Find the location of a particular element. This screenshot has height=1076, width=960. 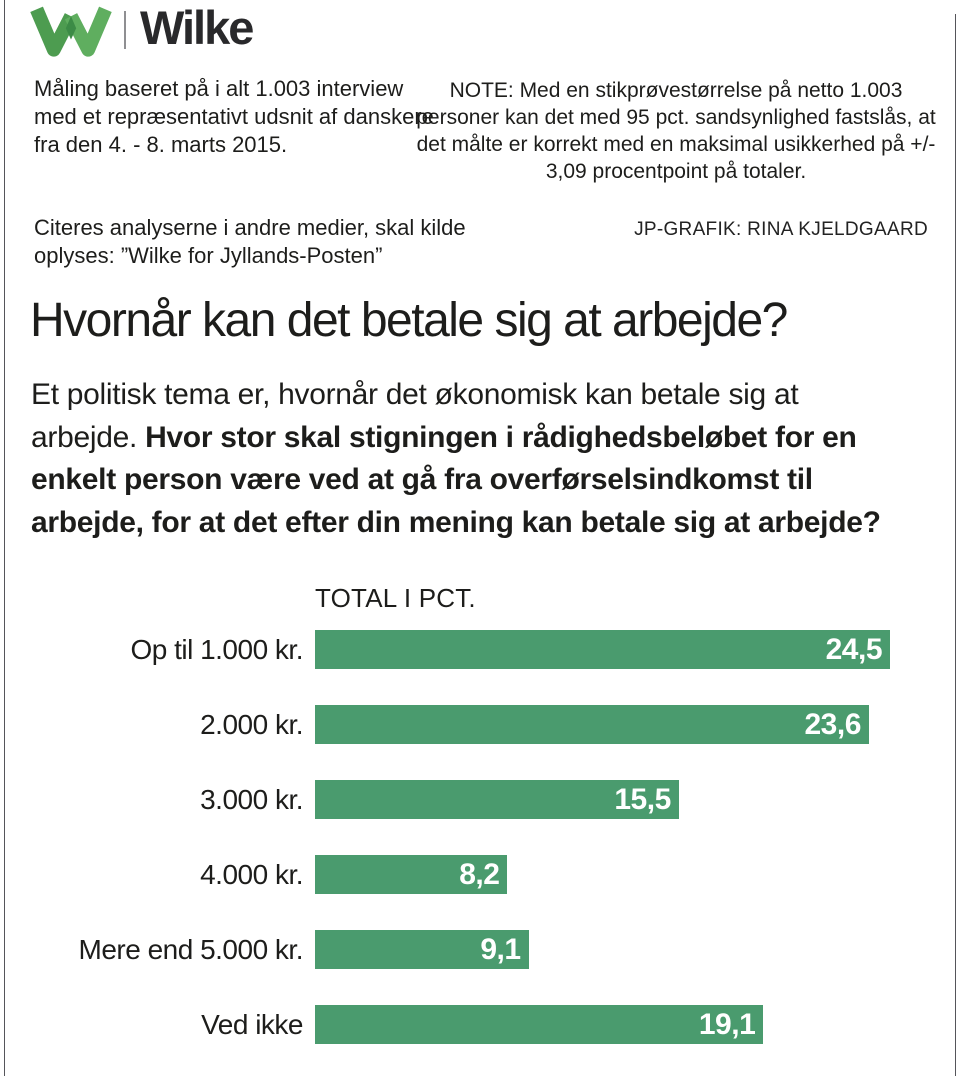

bar-category-label: Ved ikke is located at coordinates (252, 1024).